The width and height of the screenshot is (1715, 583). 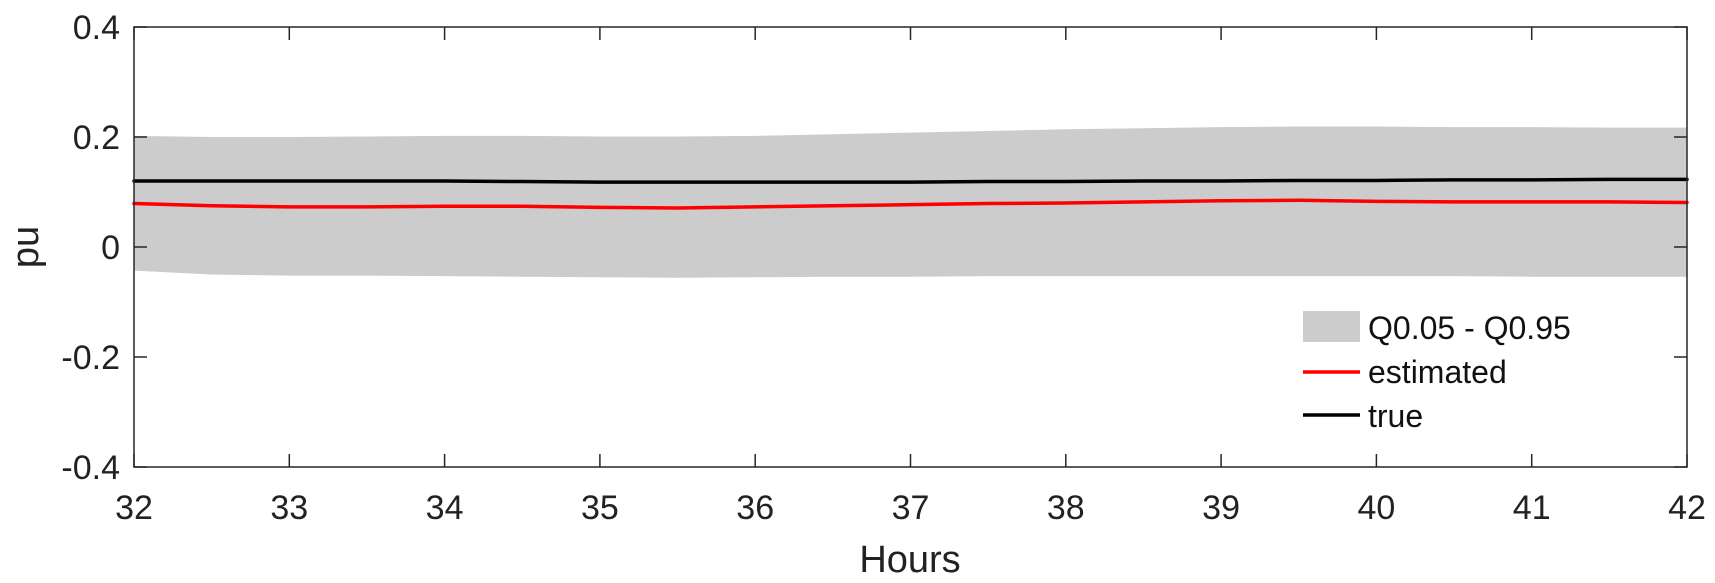 I want to click on x-tick-label: 35, so click(x=600, y=508).